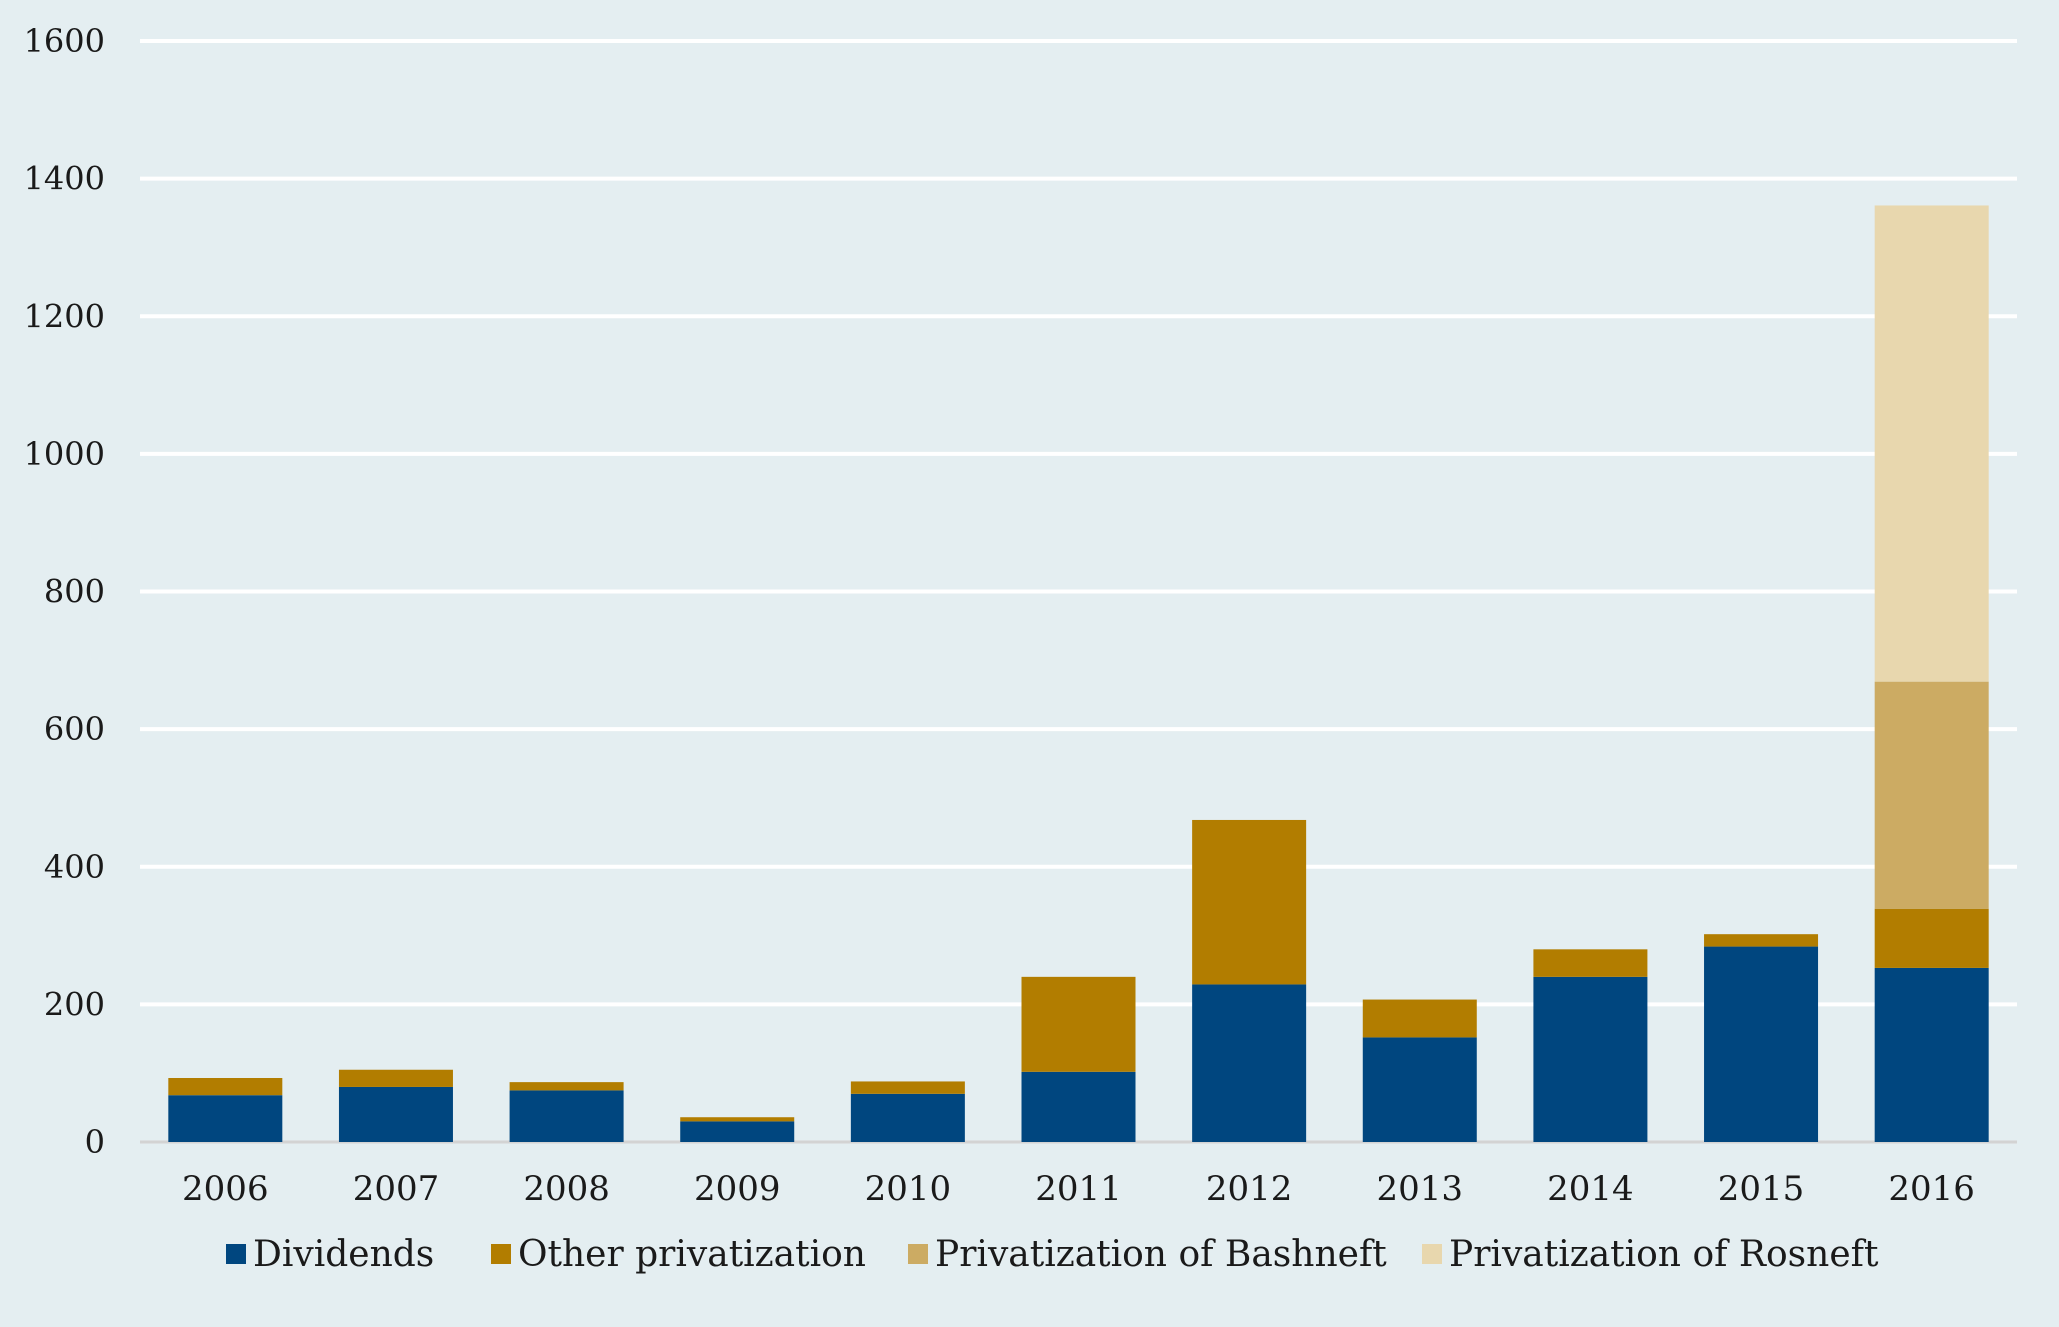  I want to click on bar-dividends-2009, so click(737, 1131).